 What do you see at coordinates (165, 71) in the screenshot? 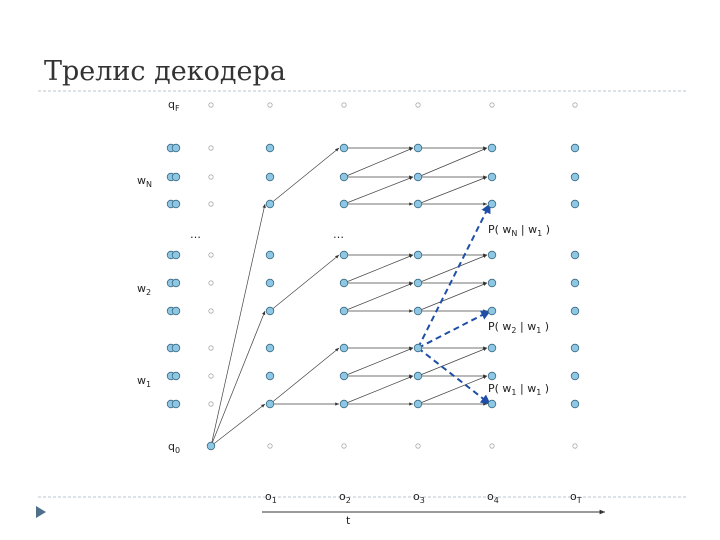
I see `slide-title: Трелис декодера` at bounding box center [165, 71].